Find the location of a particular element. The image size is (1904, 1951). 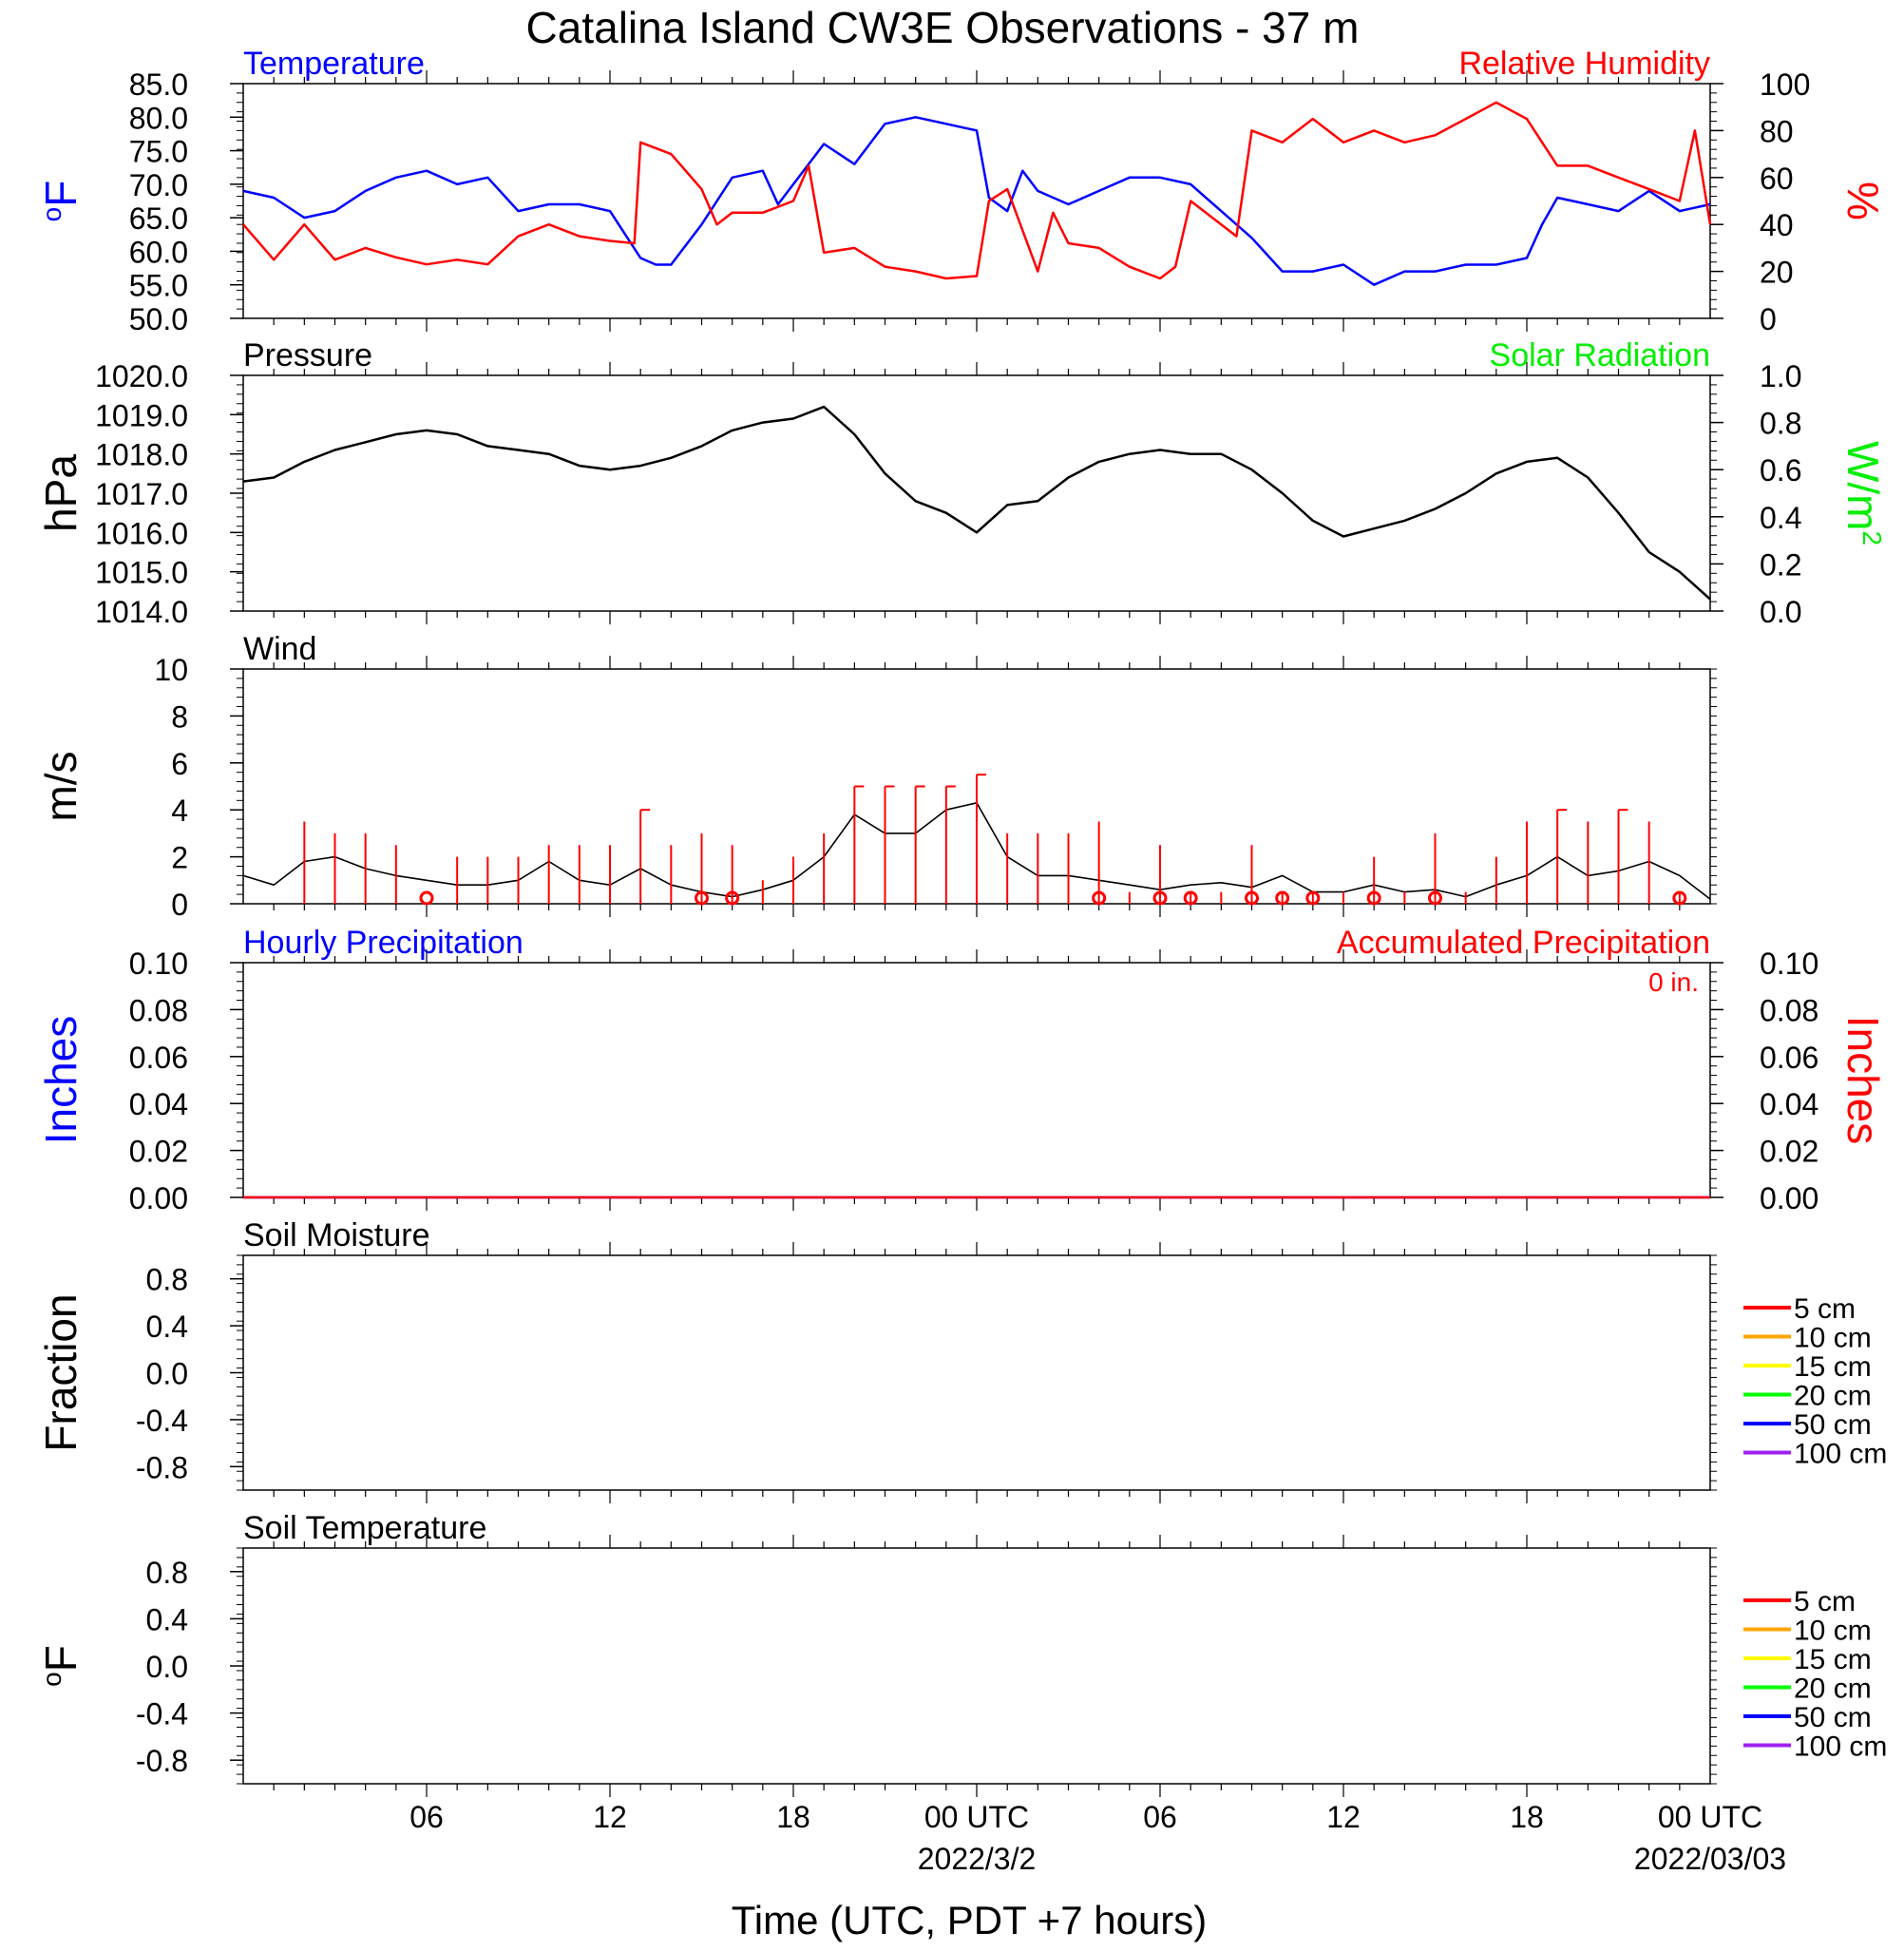

y-tick-label: 80.0 is located at coordinates (158, 118).